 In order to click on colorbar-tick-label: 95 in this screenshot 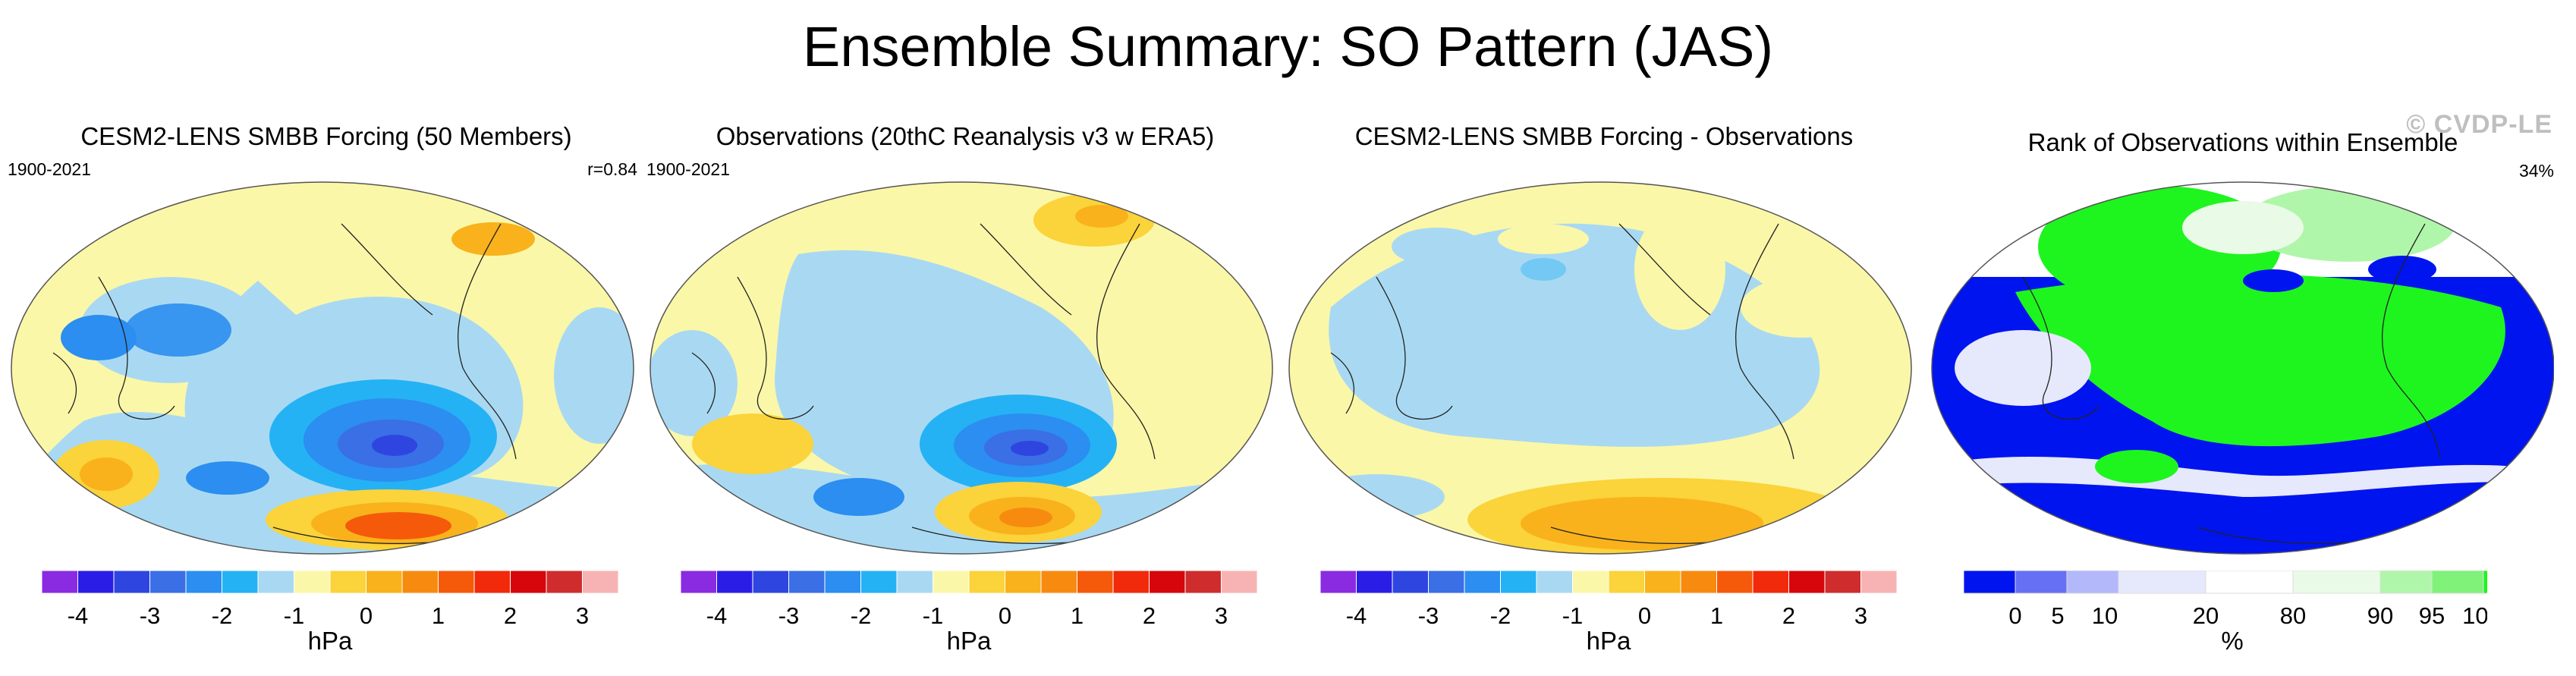, I will do `click(2432, 614)`.